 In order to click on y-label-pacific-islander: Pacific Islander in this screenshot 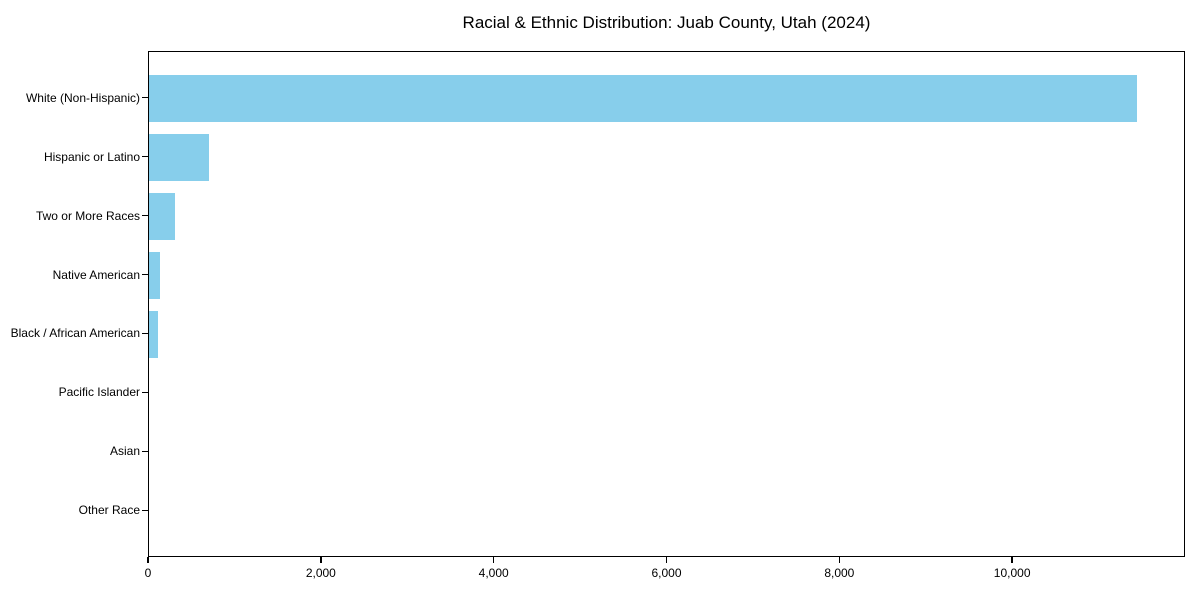, I will do `click(99, 392)`.